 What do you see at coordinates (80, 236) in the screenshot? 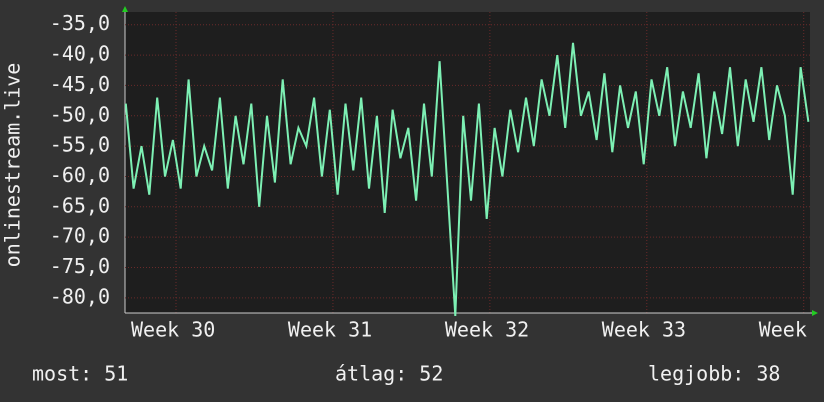
I see `y-tick-label: -70,0` at bounding box center [80, 236].